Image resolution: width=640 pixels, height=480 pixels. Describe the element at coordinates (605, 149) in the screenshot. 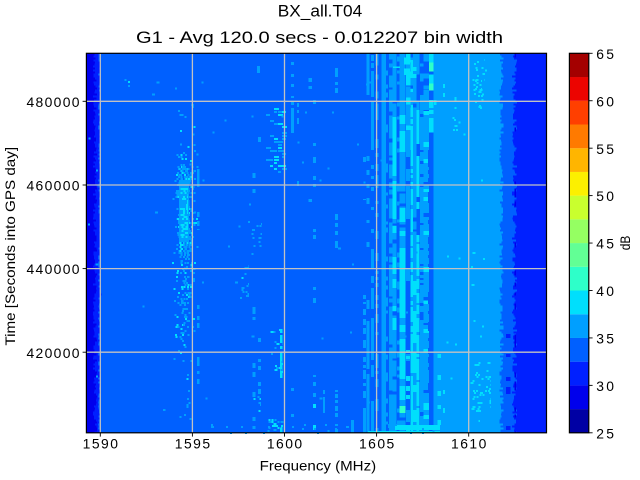

I see `svg-text: 55` at that location.